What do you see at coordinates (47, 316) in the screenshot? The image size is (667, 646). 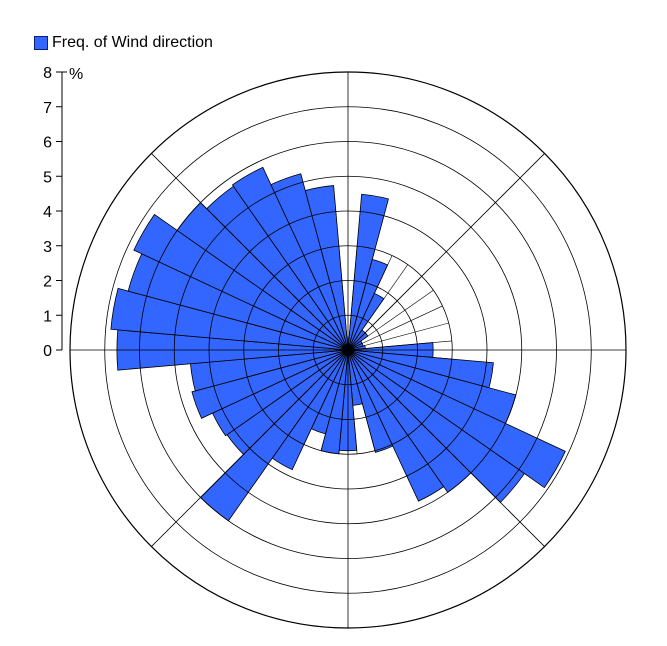 I see `tick-label-1: 1` at bounding box center [47, 316].